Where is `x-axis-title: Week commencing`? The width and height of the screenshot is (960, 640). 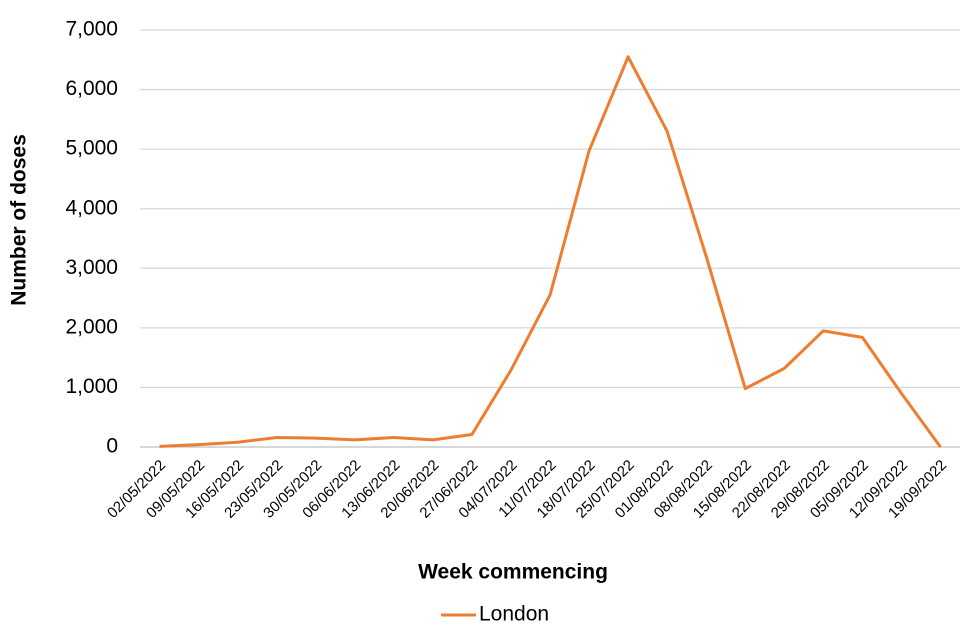
x-axis-title: Week commencing is located at coordinates (513, 572).